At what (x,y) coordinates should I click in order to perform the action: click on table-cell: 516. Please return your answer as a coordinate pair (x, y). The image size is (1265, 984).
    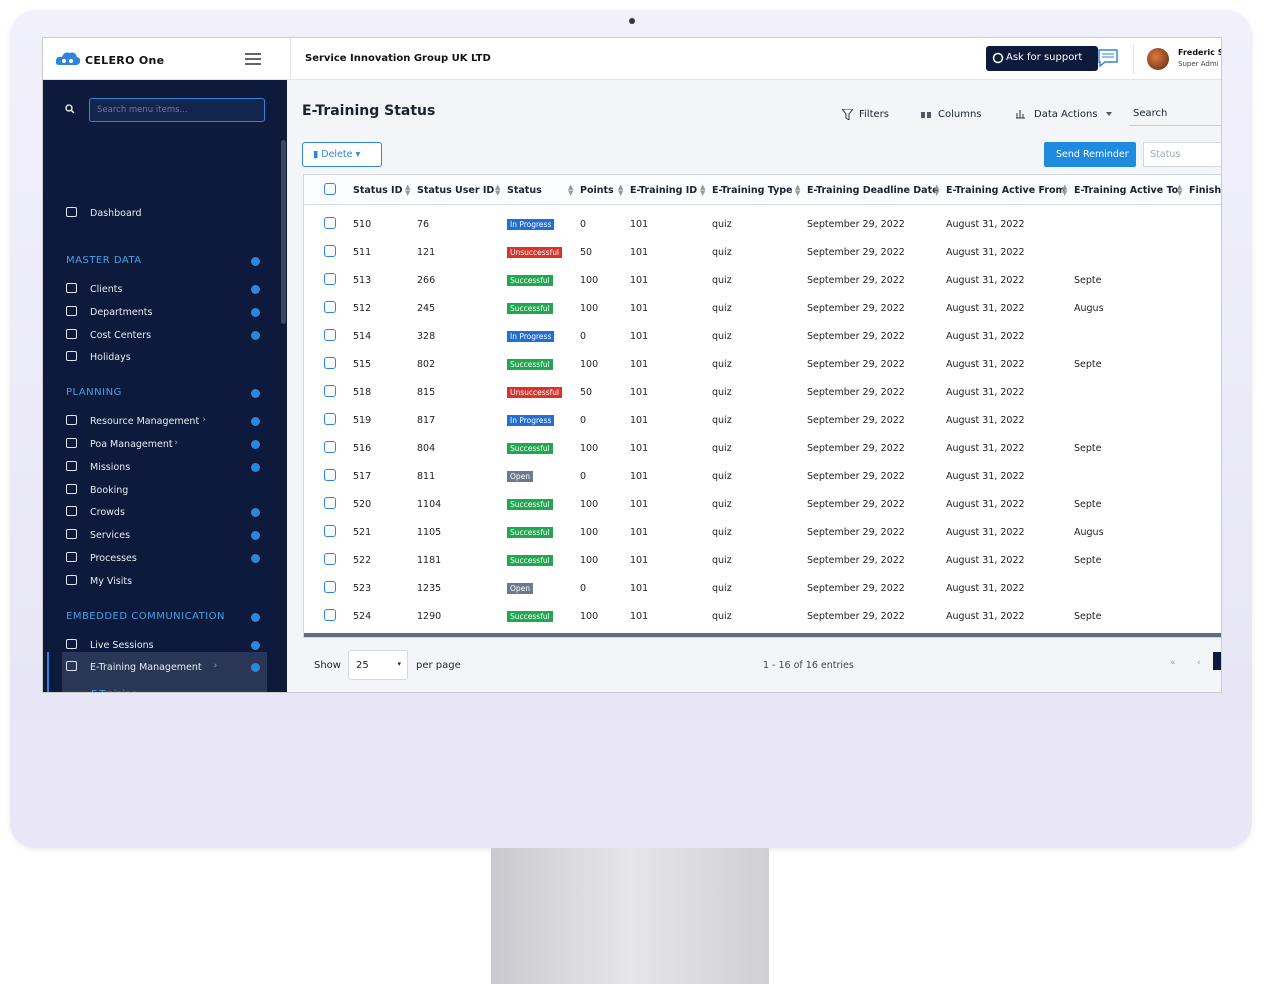
    Looking at the image, I should click on (362, 448).